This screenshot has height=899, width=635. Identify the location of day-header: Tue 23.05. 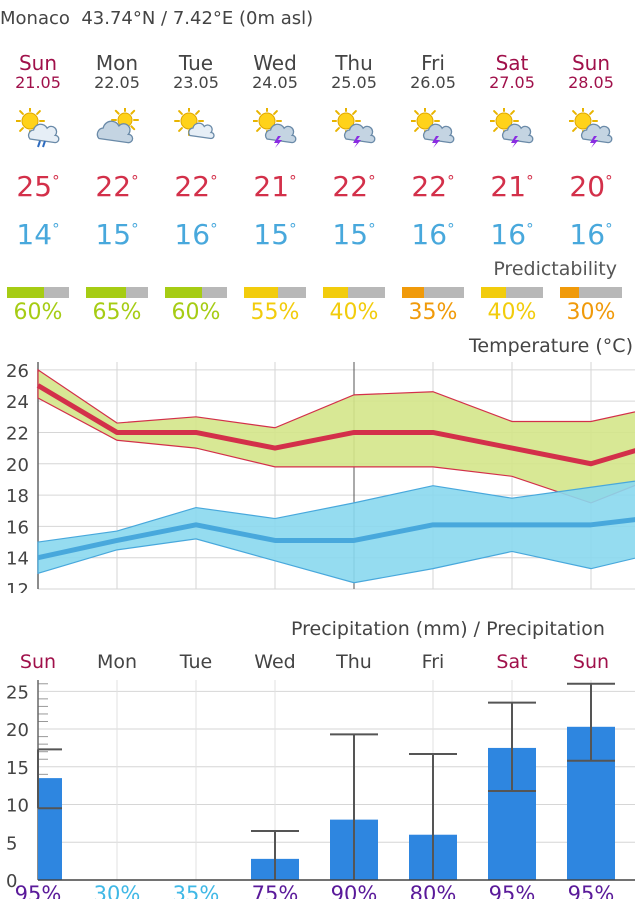
(196, 71).